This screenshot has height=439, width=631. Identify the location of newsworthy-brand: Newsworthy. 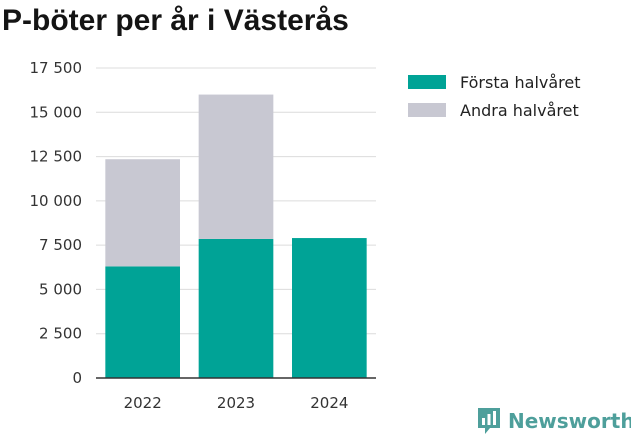
(553, 421).